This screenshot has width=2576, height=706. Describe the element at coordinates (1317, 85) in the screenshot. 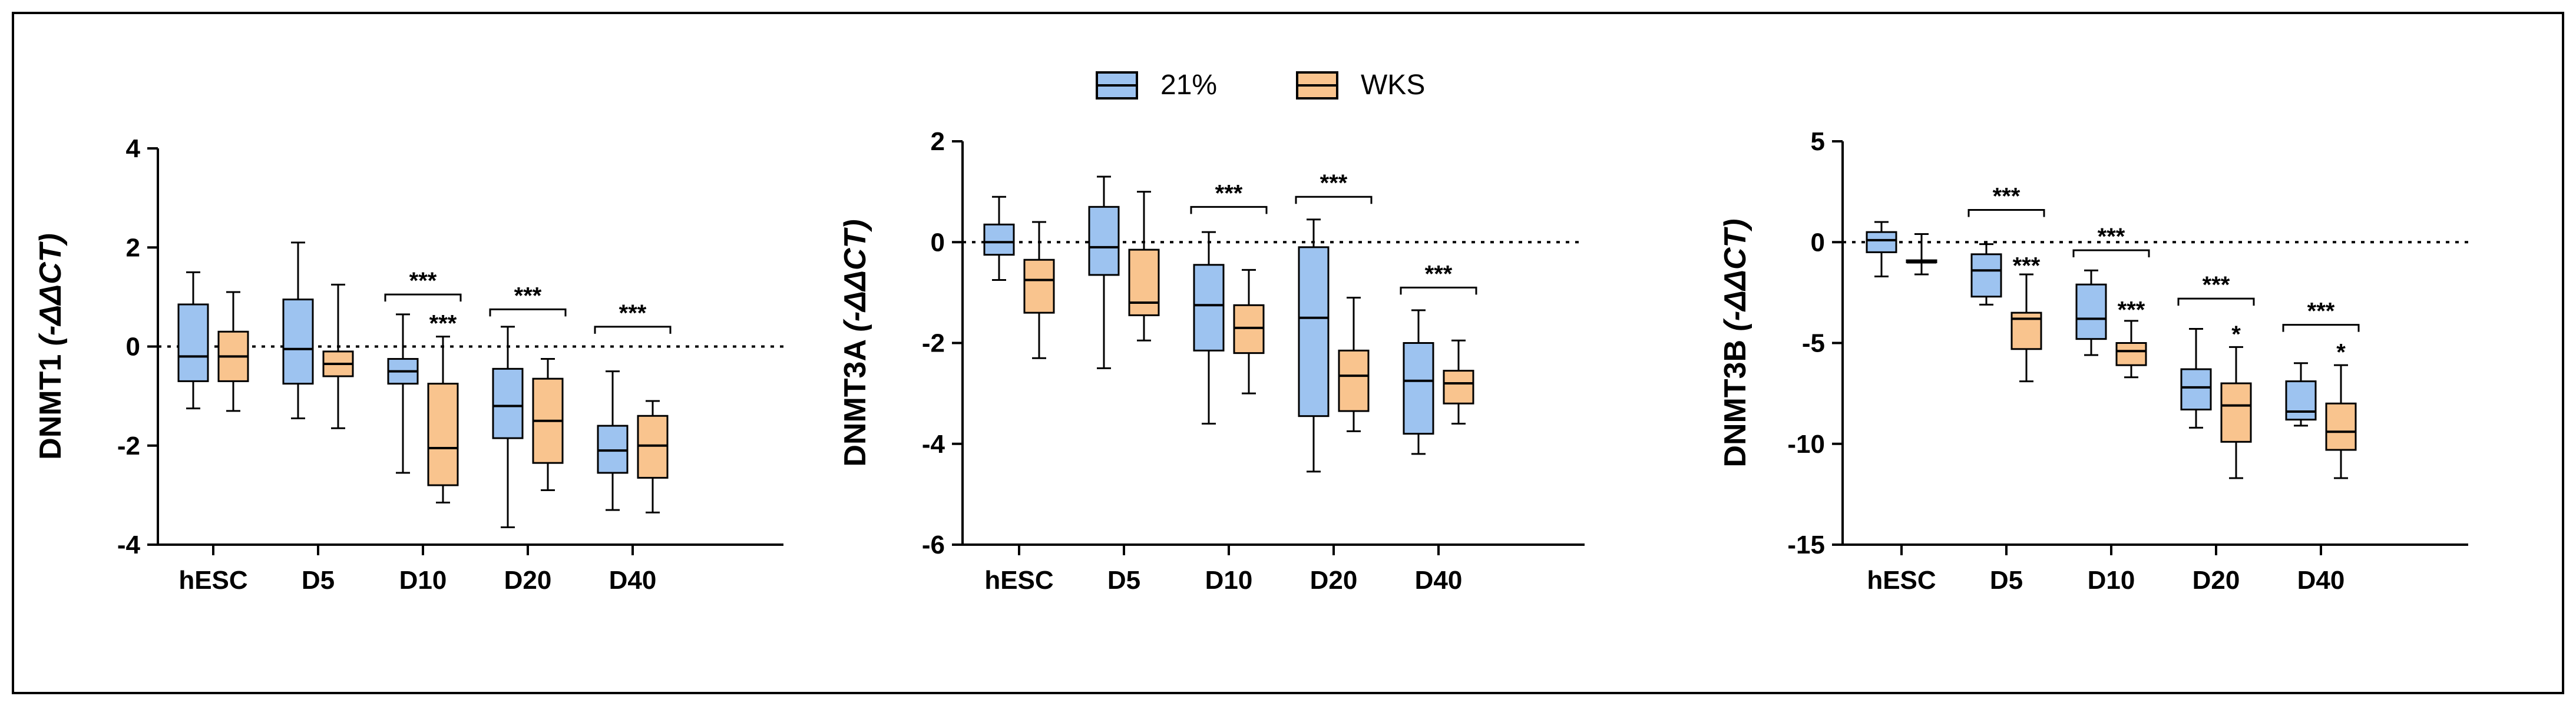

I see `legend-swatch-wks` at that location.